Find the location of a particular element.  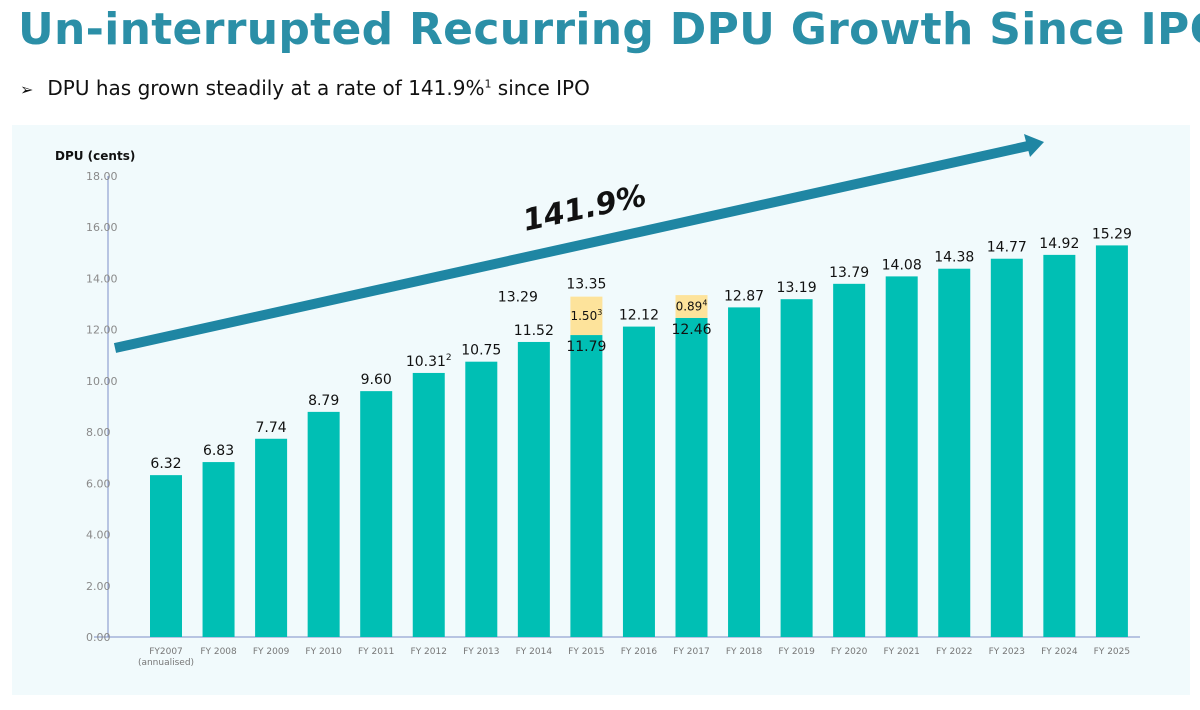

y-tick-label: 6.00 is located at coordinates (98, 483).